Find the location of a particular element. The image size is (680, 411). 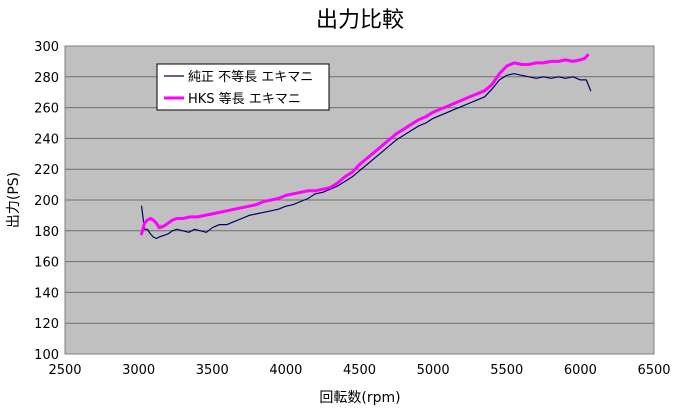

y-axis-ticks: 100 120 140 160 180 200 220 240 260 280 300 is located at coordinates (46, 201).